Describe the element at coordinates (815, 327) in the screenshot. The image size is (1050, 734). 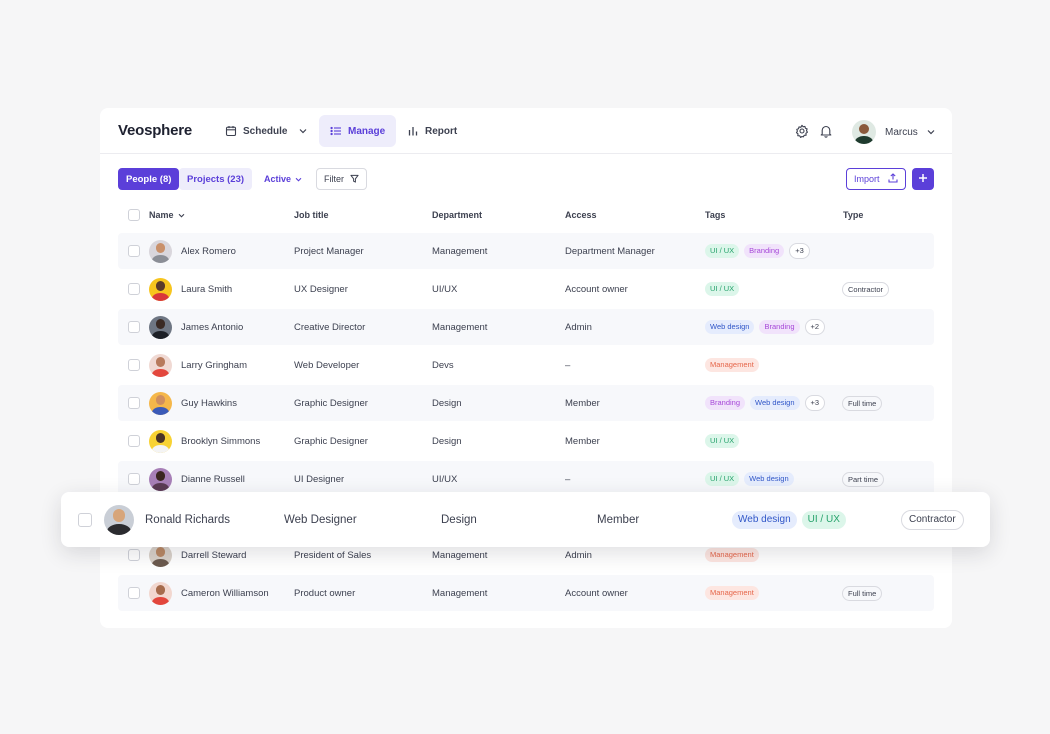
I see `tag-more-count: +2` at that location.